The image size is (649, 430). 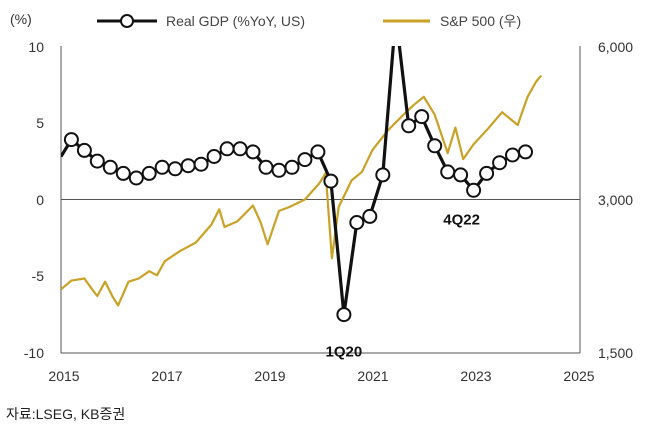 I want to click on x-tick: 2015, so click(x=63, y=376).